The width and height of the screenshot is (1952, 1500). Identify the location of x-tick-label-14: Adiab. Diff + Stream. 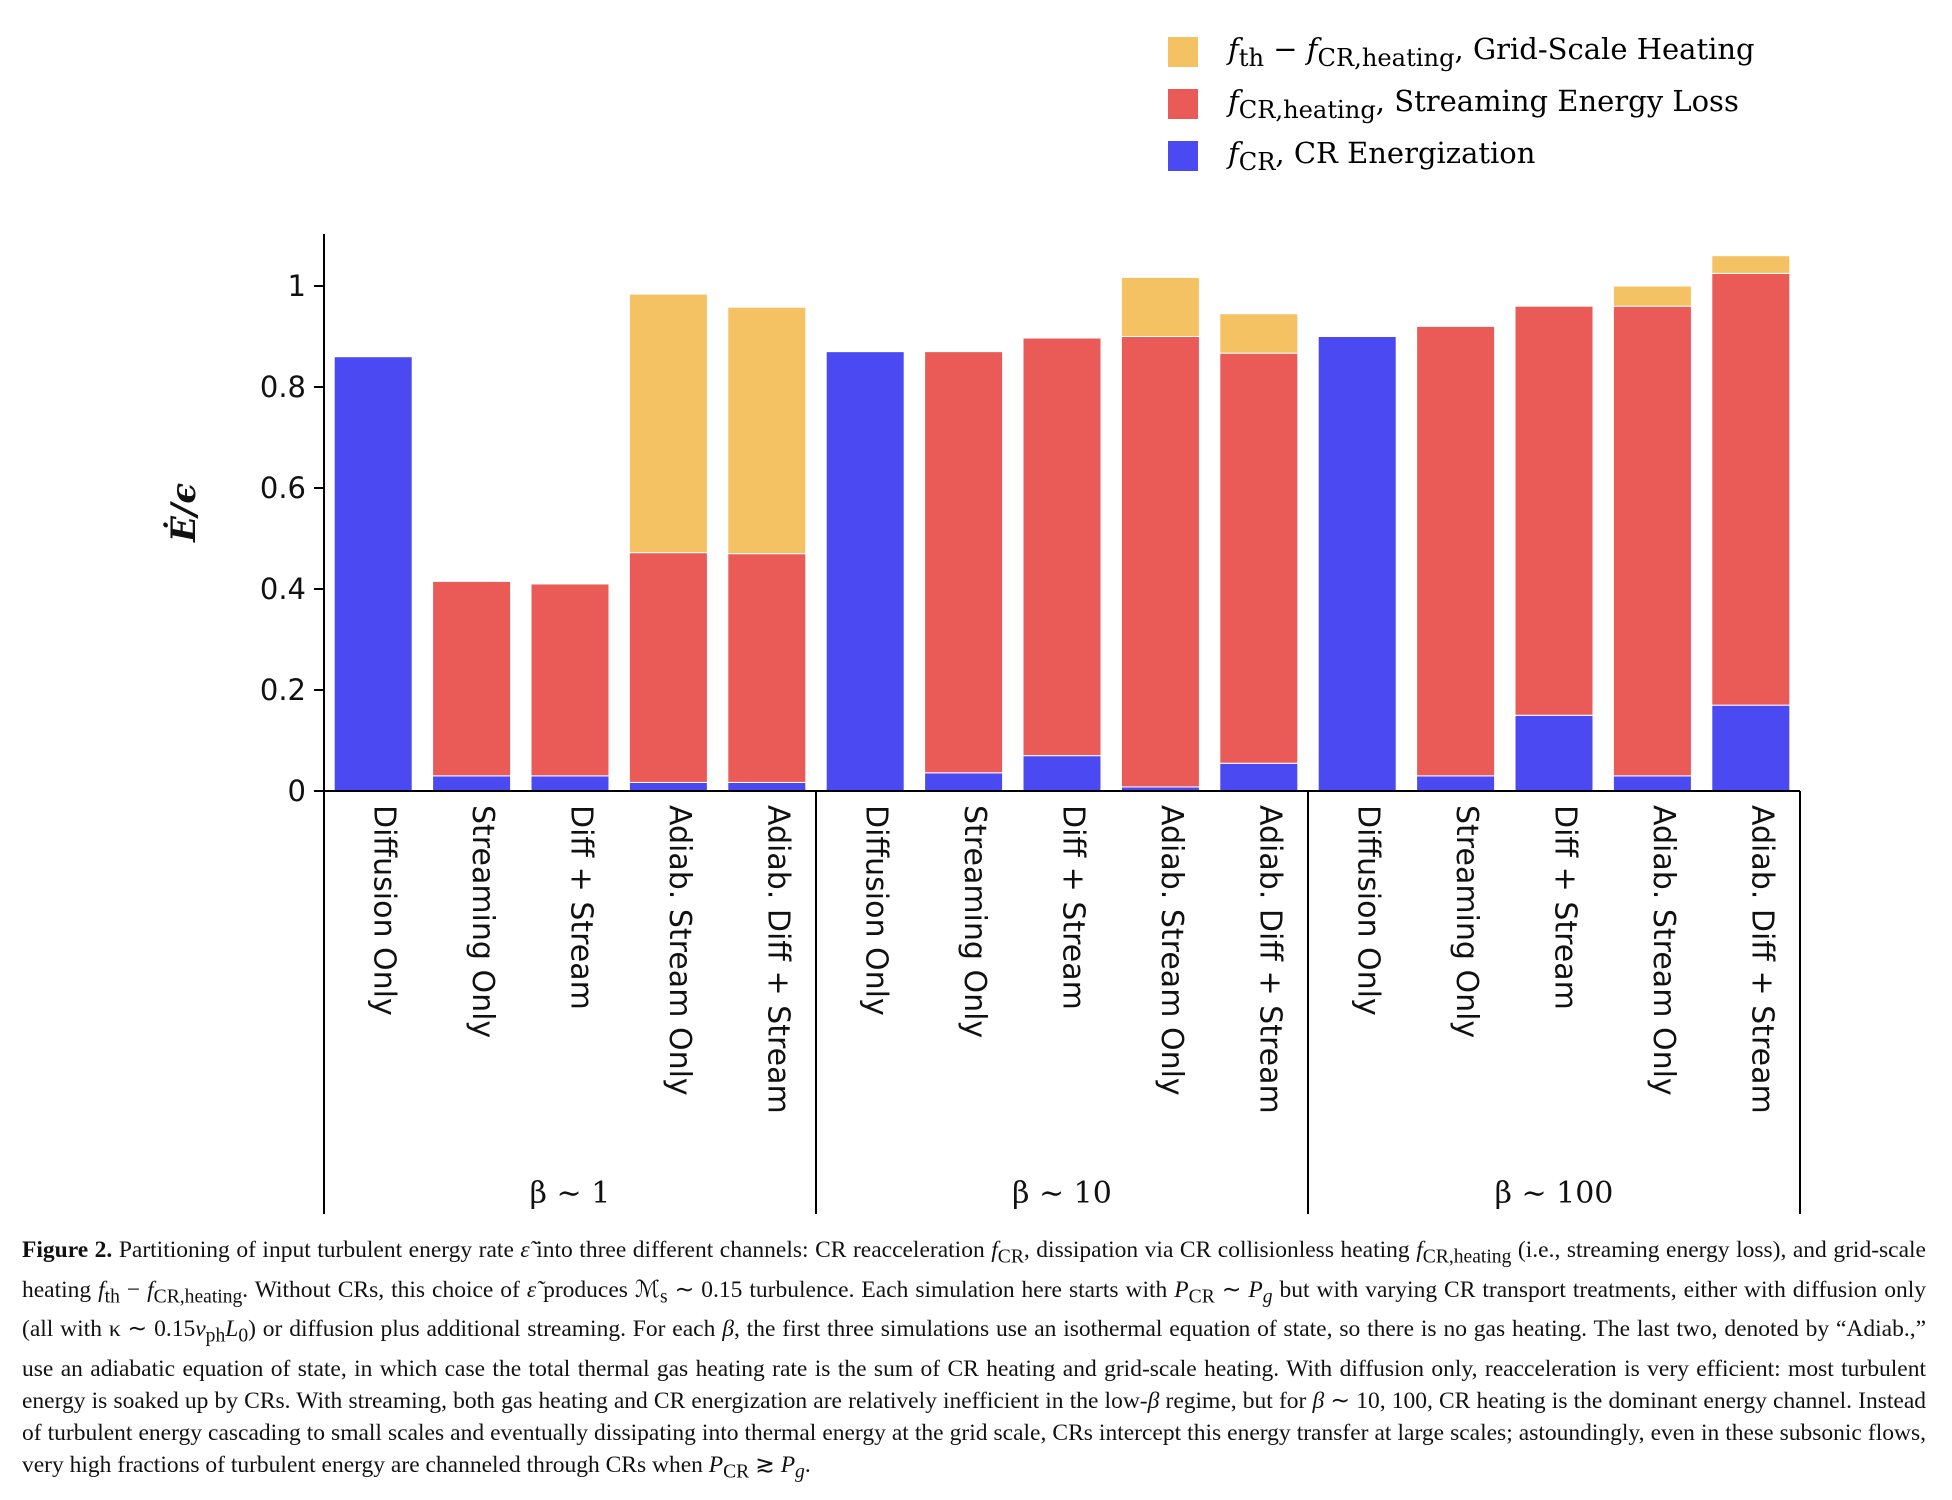
(1761, 959).